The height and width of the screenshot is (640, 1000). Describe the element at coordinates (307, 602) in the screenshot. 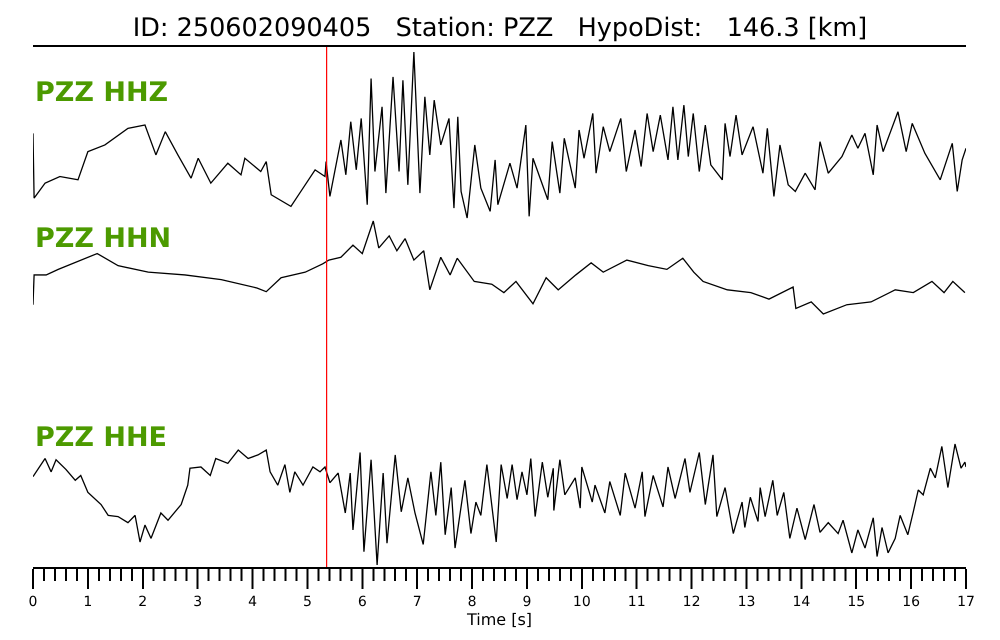

I see `x-tick-label: 5` at that location.